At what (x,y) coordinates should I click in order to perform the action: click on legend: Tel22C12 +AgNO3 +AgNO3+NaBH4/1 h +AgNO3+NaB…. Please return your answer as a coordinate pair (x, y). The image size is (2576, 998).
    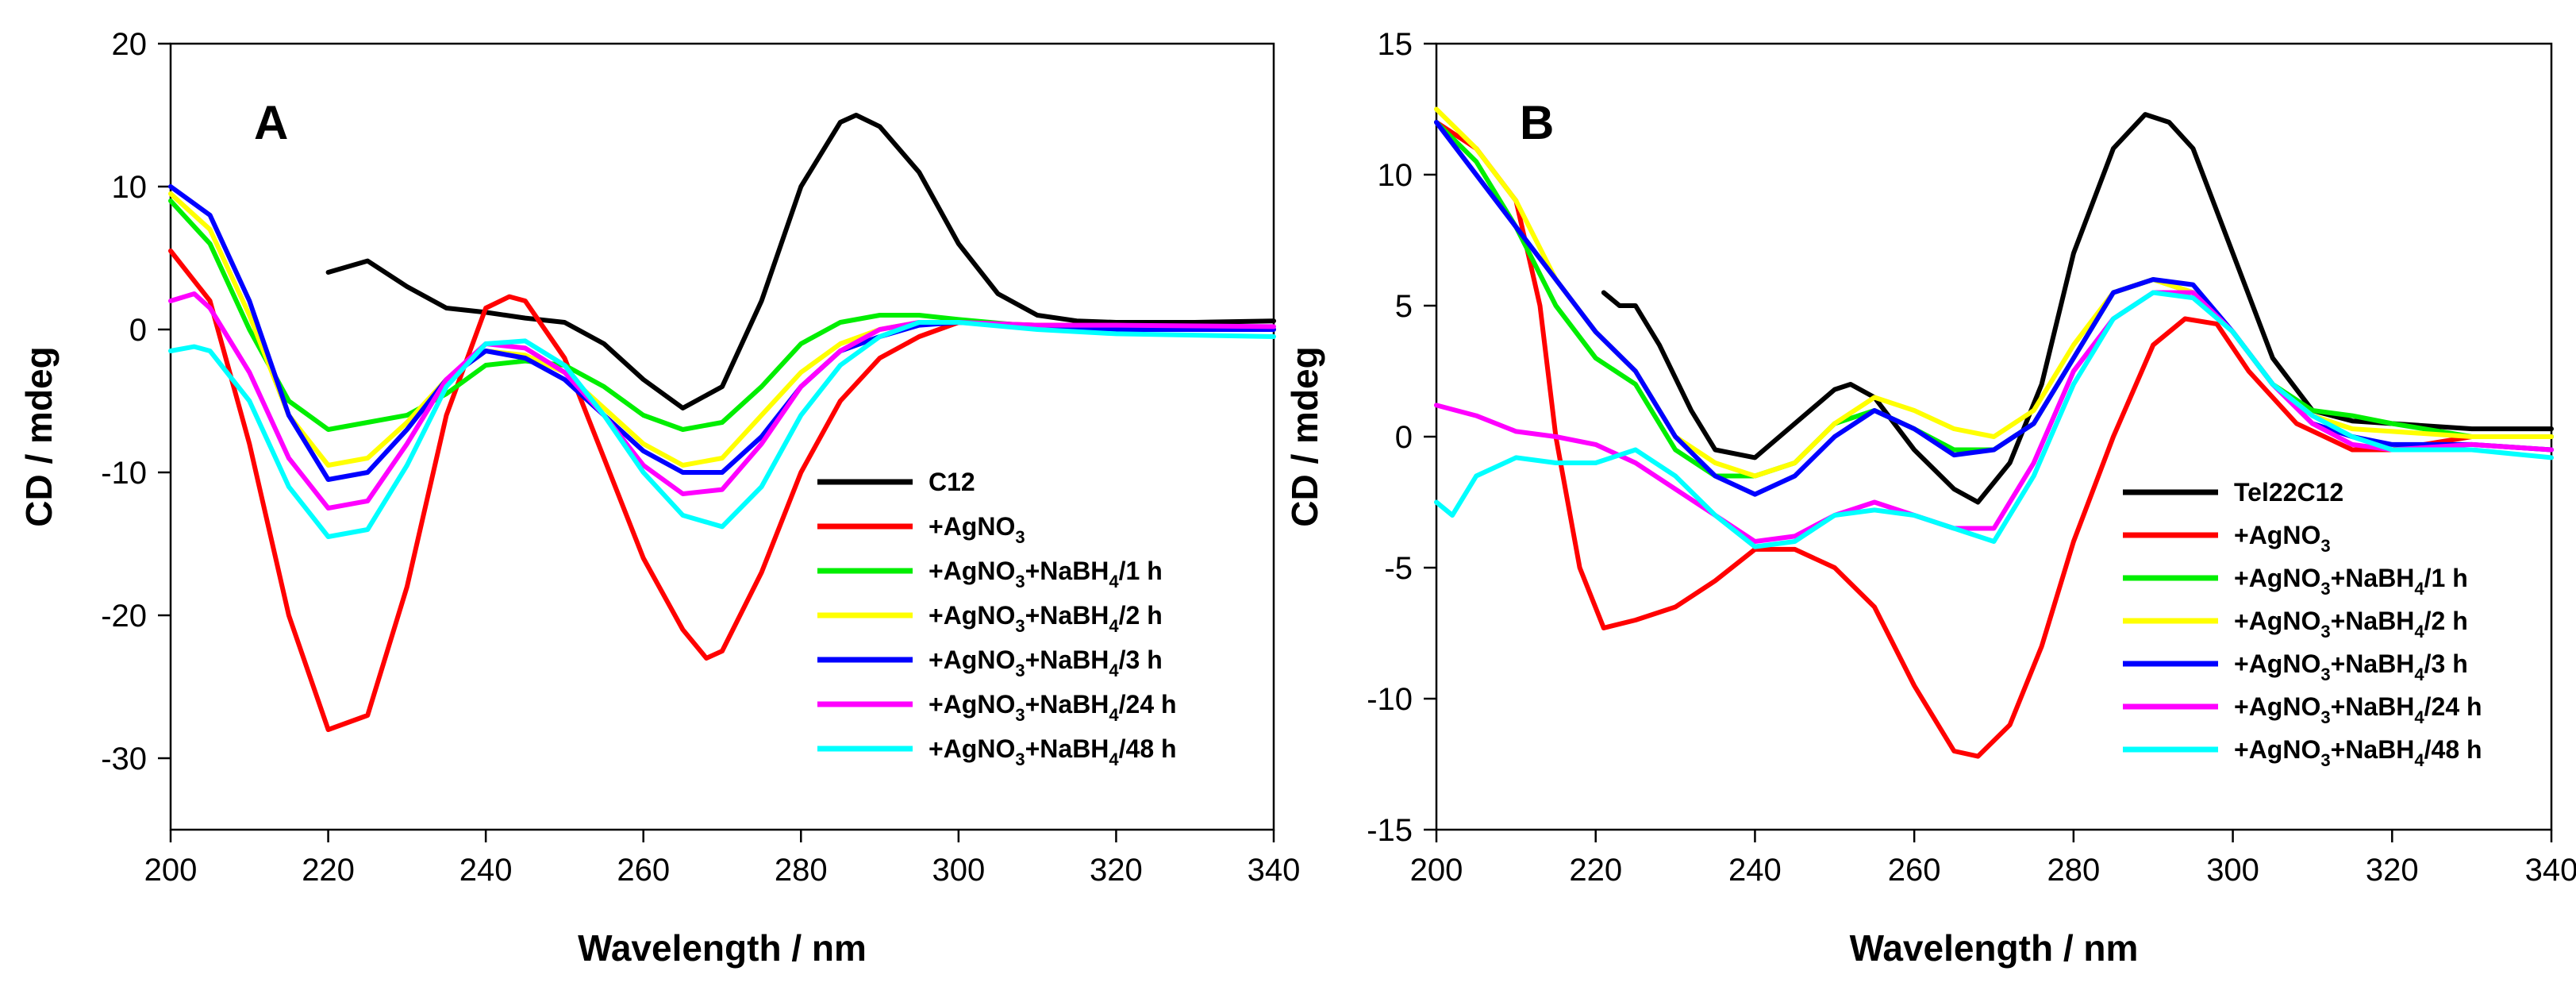
    Looking at the image, I should click on (2302, 624).